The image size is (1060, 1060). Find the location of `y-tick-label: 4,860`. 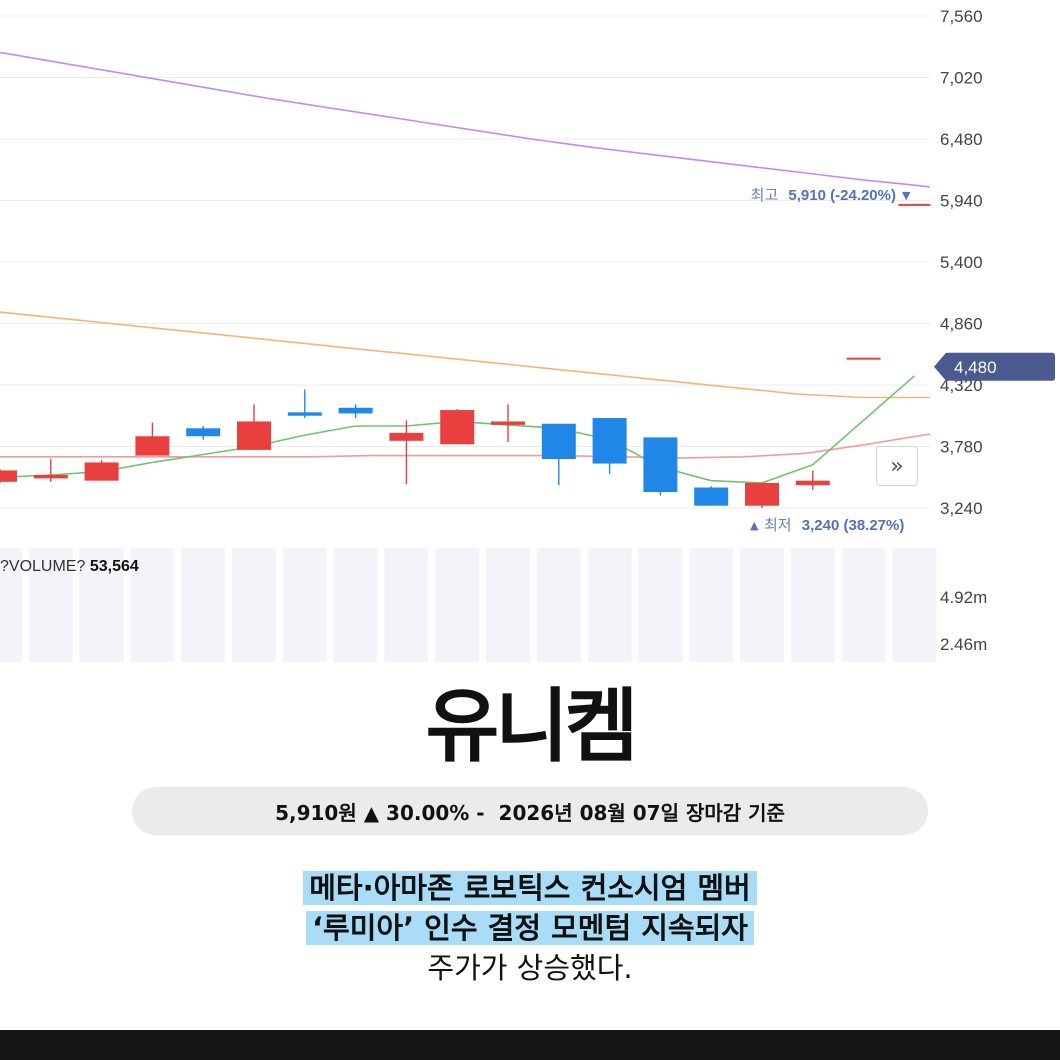

y-tick-label: 4,860 is located at coordinates (961, 324).